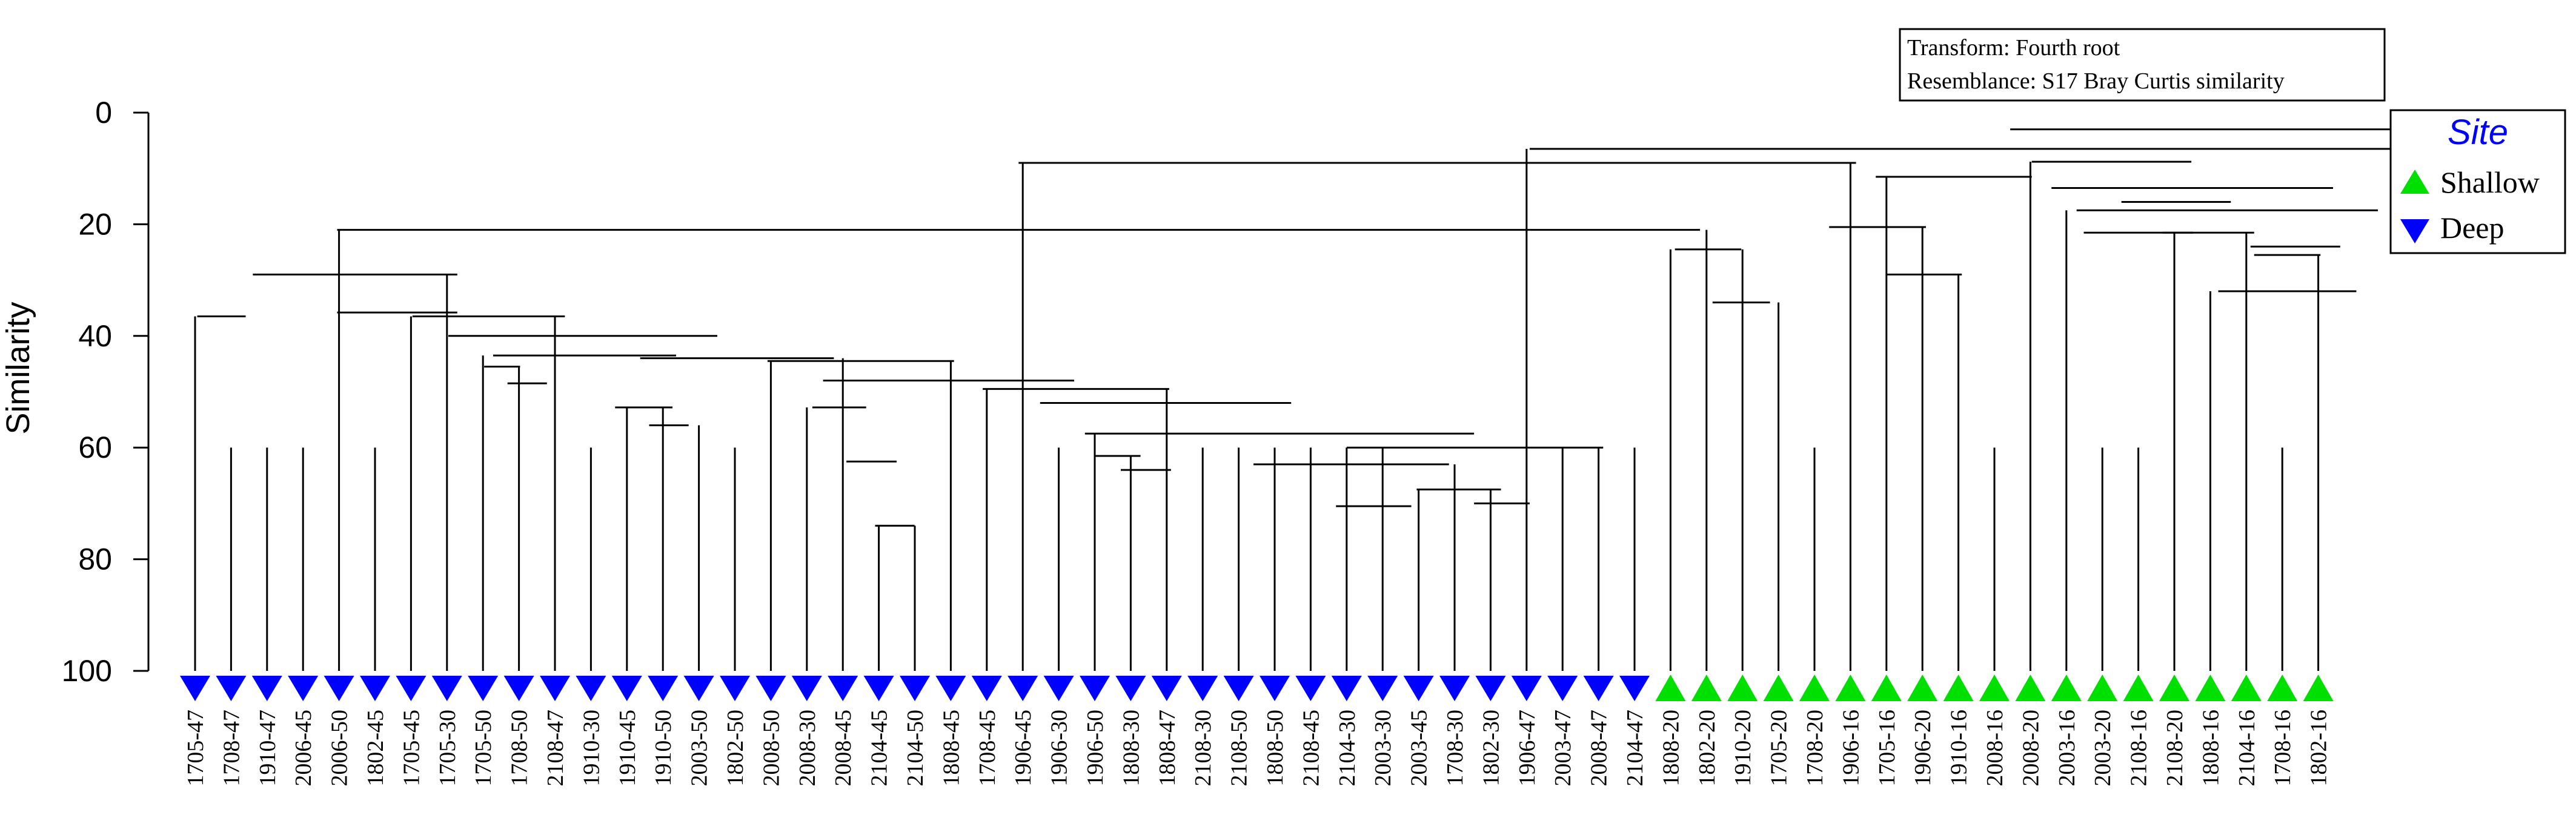 This screenshot has height=838, width=2576. Describe the element at coordinates (1635, 748) in the screenshot. I see `leaf-label: 2104-47` at that location.